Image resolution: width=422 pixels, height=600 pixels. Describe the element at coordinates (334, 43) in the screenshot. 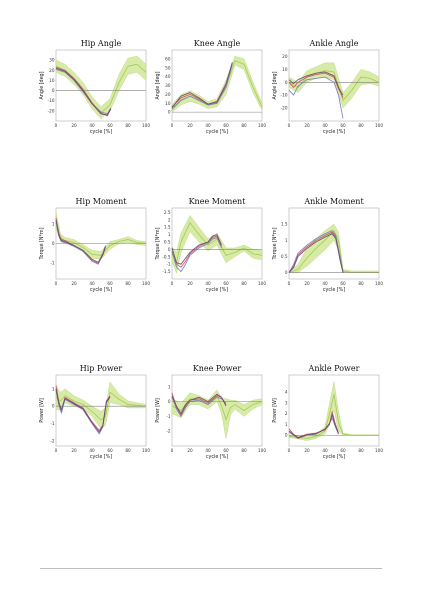

I see `chart-title: Ankle Angle` at that location.